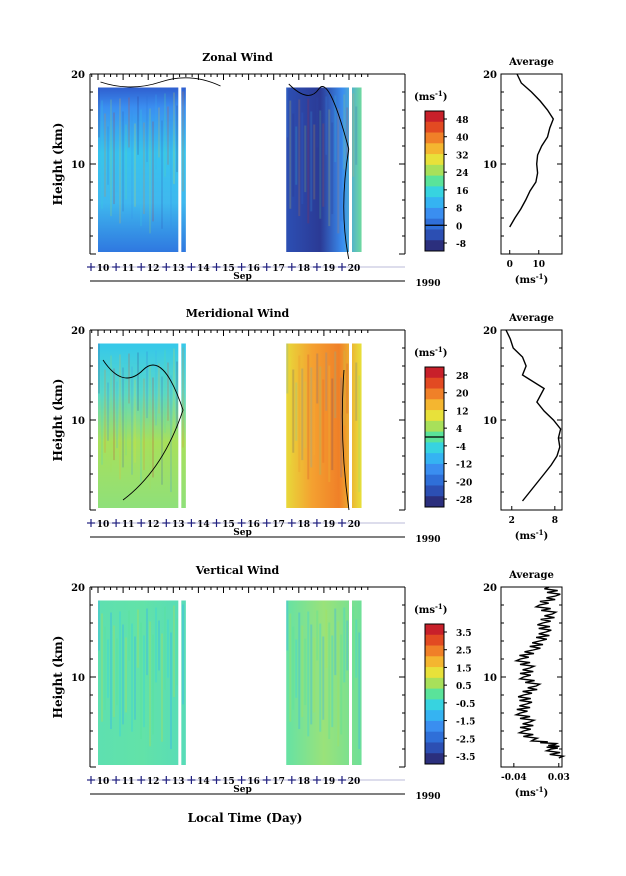  I want to click on x-day-label: 12, so click(153, 269).